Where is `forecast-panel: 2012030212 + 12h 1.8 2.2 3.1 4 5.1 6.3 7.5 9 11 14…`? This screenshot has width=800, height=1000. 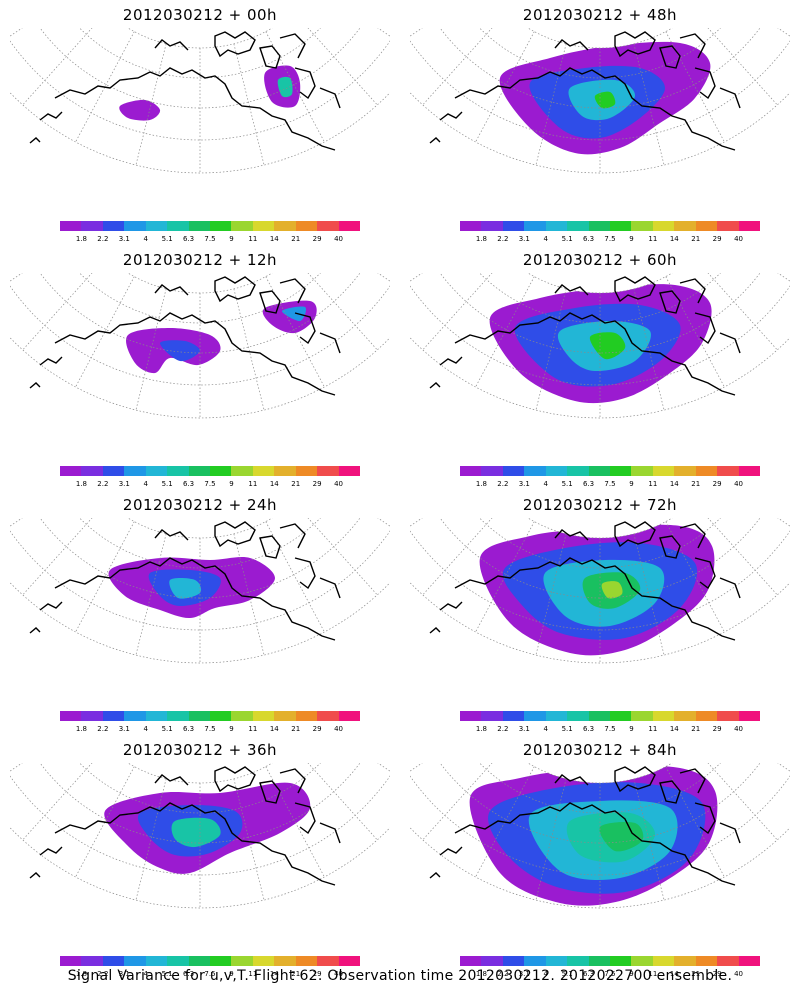
forecast-panel: 2012030212 + 12h 1.8 2.2 3.1 4 5.1 6.3 7.5 9 11 14… is located at coordinates (200, 367).